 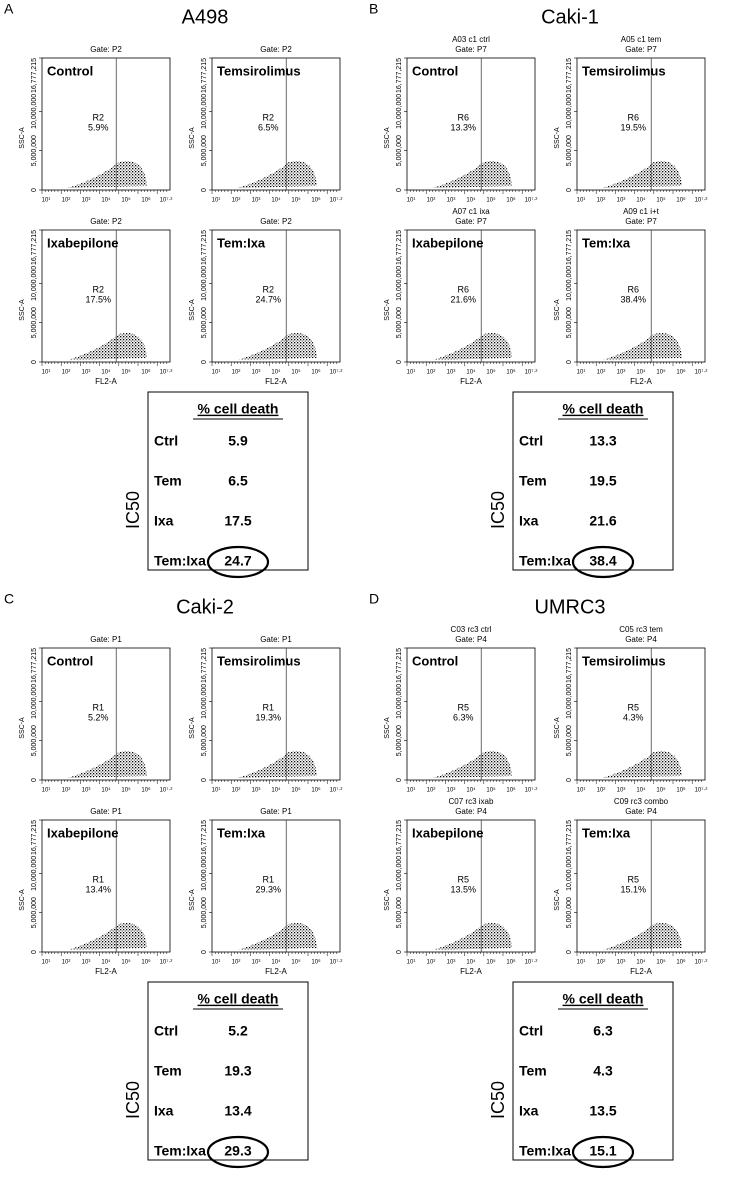 I want to click on region-percent: 5.2%, so click(x=98, y=717).